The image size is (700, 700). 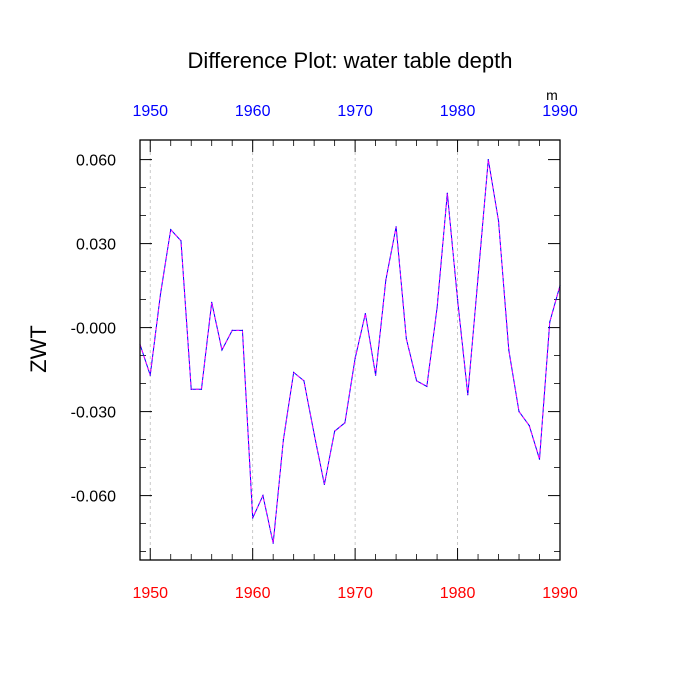 What do you see at coordinates (253, 111) in the screenshot?
I see `x-tick-label-top: 1960` at bounding box center [253, 111].